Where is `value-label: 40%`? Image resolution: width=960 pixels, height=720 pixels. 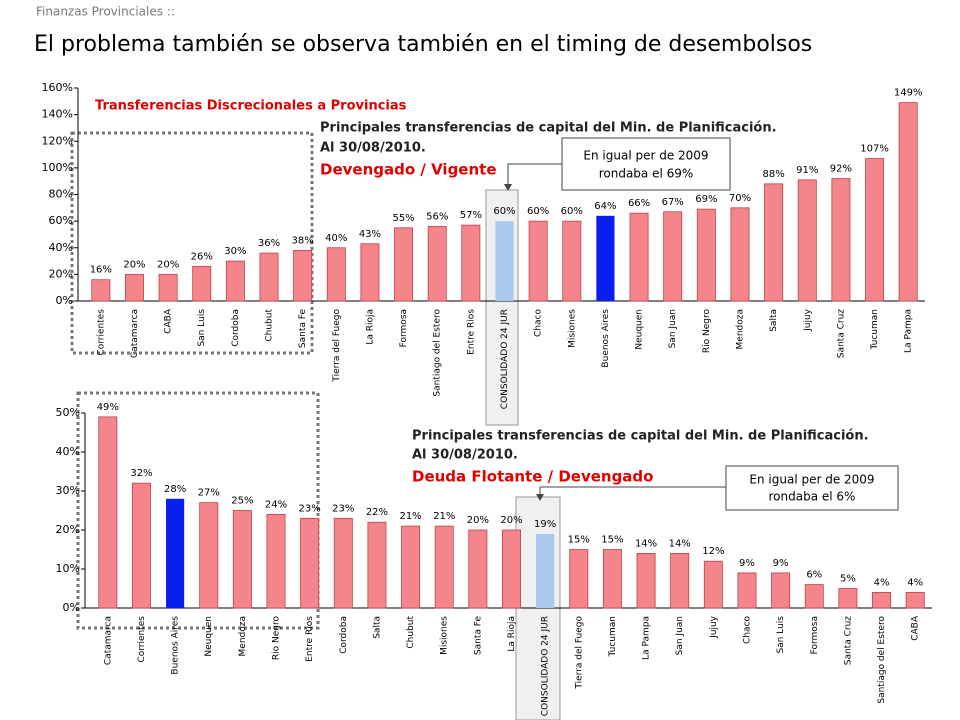 value-label: 40% is located at coordinates (336, 238).